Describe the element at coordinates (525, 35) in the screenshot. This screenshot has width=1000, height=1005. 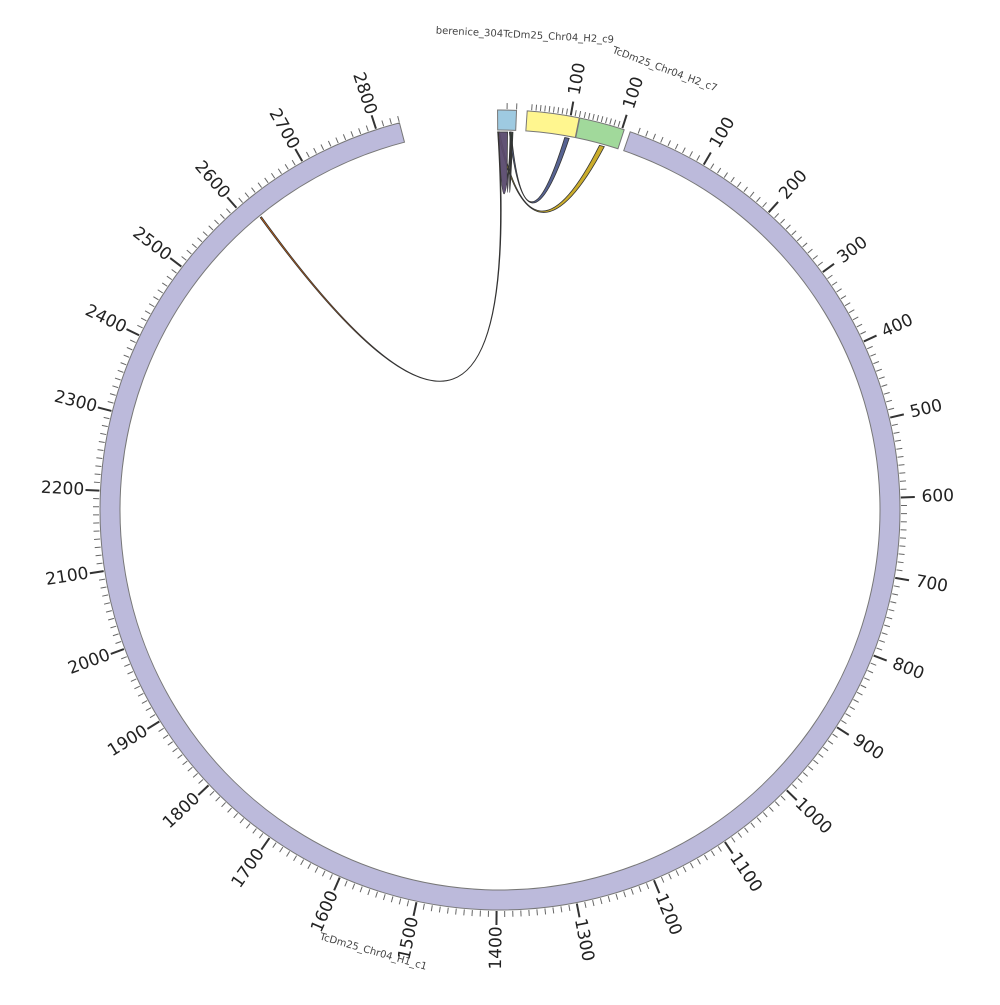
I see `segment-label-berenice-304tcdm25-chr04-h2-c9: berenice_304TcDm25_Chr04_H2_c9` at that location.